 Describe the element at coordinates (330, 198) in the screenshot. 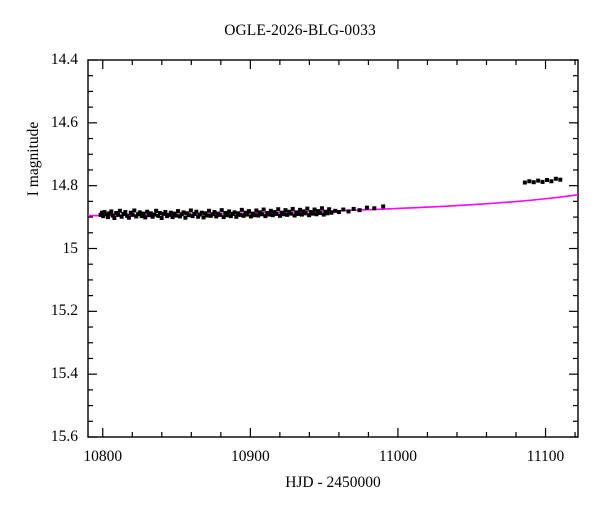

I see `data-series` at that location.